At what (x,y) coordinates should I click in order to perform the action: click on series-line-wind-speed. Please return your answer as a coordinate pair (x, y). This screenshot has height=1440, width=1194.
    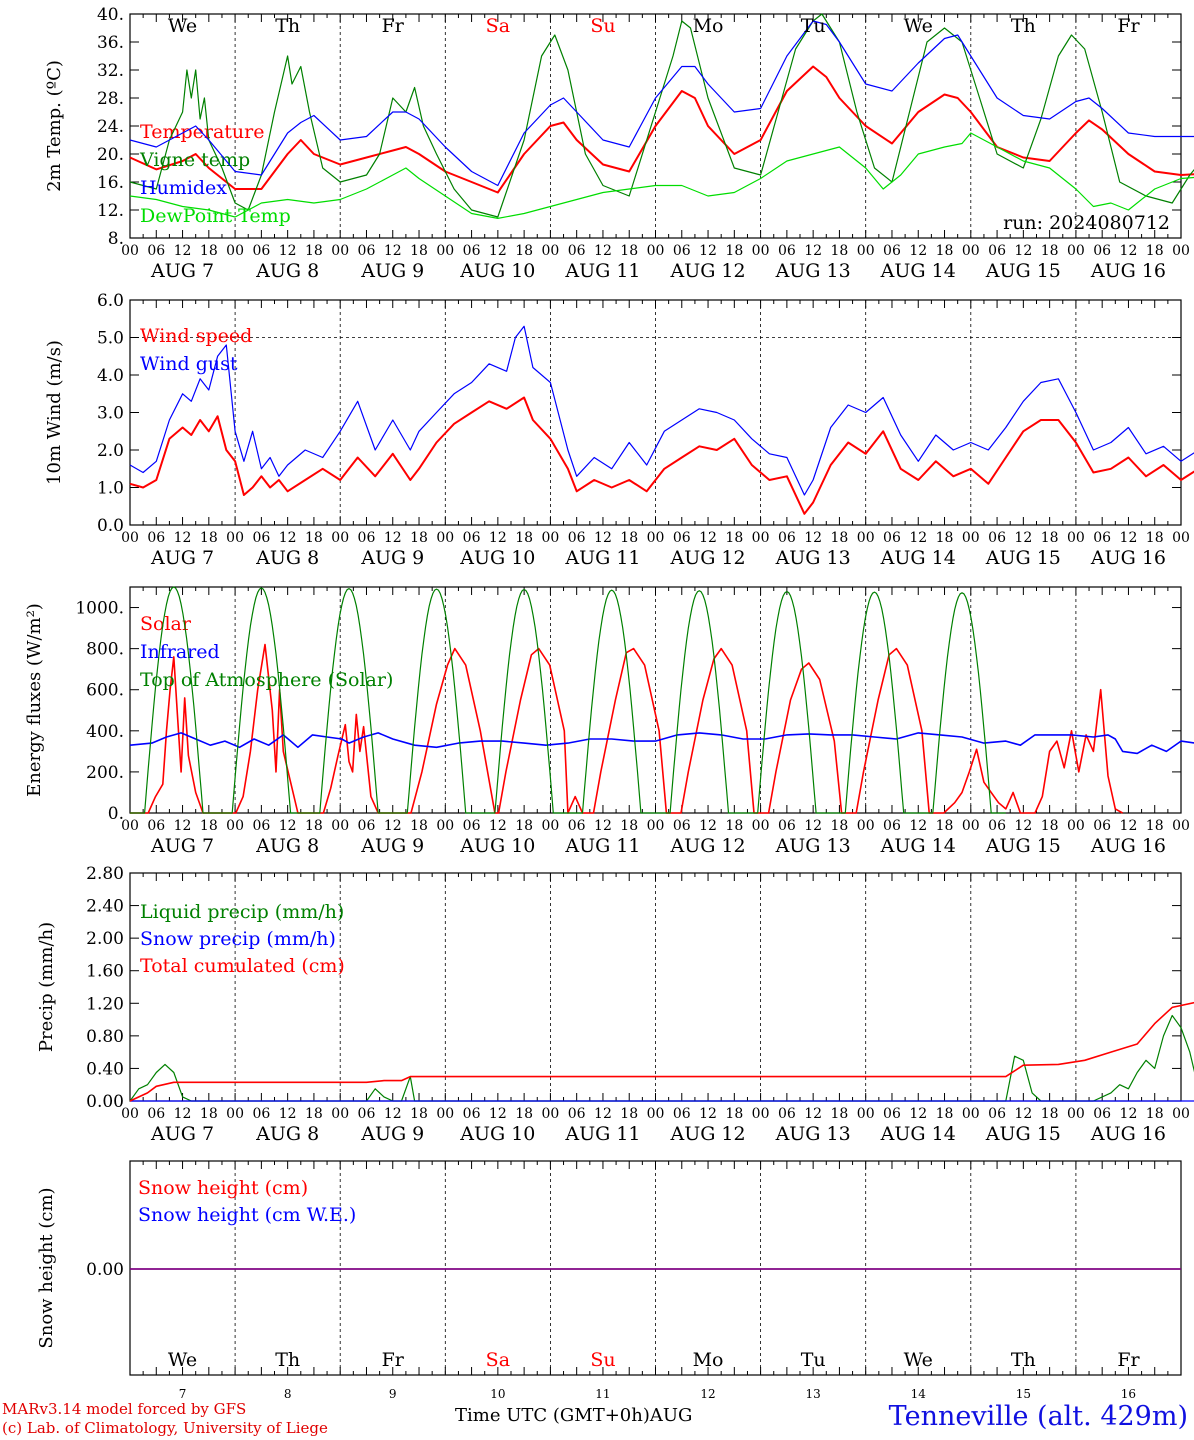
    Looking at the image, I should click on (661, 455).